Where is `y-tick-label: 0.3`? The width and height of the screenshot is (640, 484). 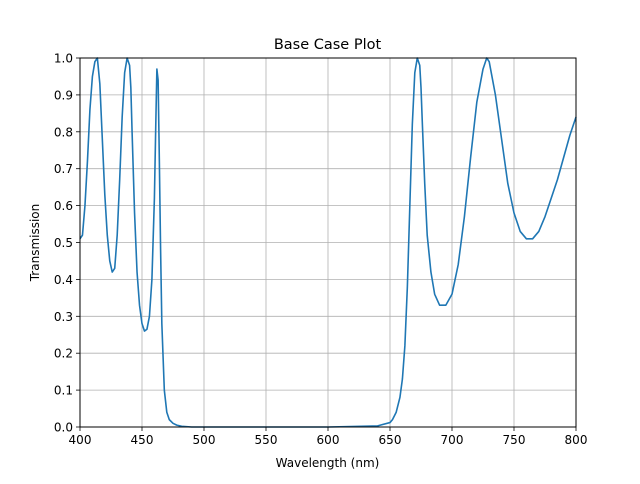
y-tick-label: 0.3 is located at coordinates (63, 317).